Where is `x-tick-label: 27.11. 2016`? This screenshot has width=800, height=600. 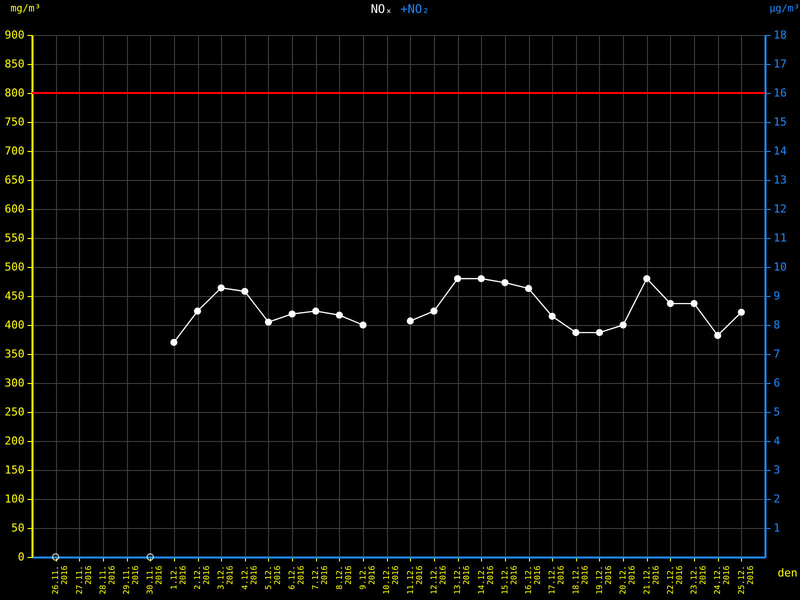 x-tick-label: 27.11. 2016 is located at coordinates (83, 579).